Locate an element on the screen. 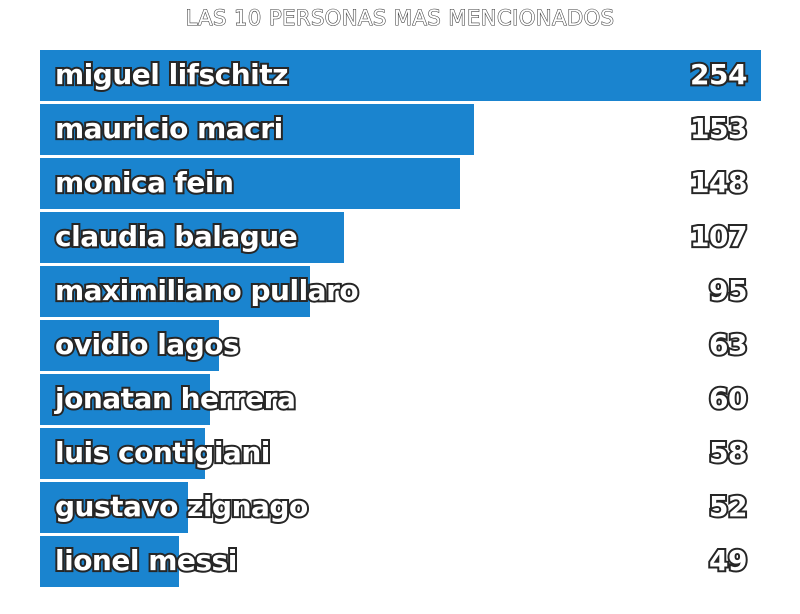 This screenshot has height=614, width=800. bar-row: miguel lifschitz 254 is located at coordinates (400, 75).